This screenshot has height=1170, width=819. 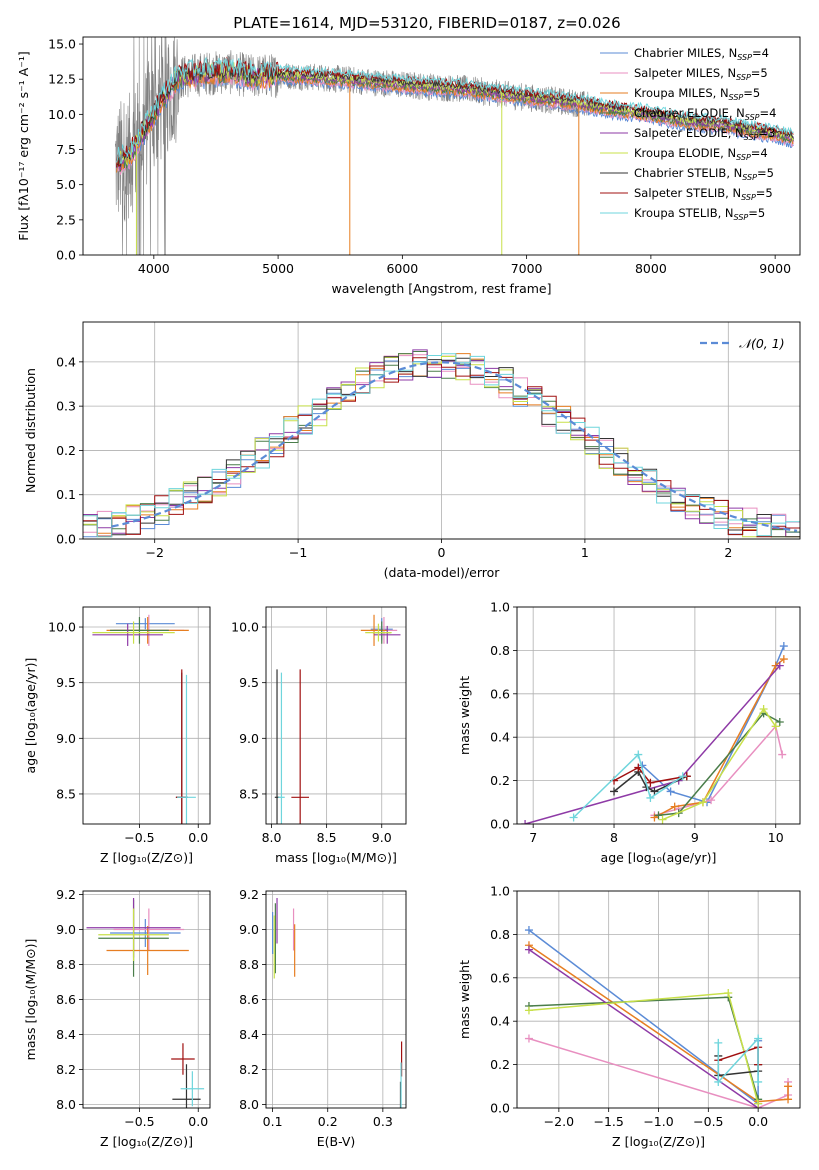 What do you see at coordinates (659, 857) in the screenshot?
I see `x-axis-label: age [log₁₀(age/yr)]` at bounding box center [659, 857].